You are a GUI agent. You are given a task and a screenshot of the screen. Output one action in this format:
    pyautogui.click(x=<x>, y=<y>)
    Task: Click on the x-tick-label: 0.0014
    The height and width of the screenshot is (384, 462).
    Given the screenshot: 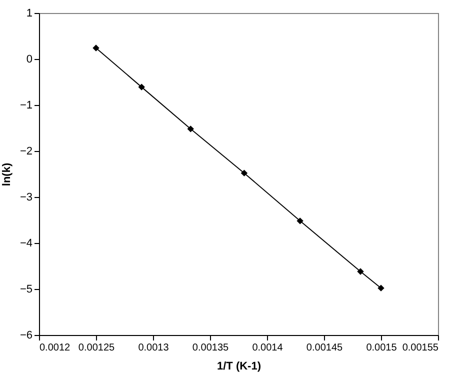 What is the action you would take?
    pyautogui.click(x=268, y=348)
    